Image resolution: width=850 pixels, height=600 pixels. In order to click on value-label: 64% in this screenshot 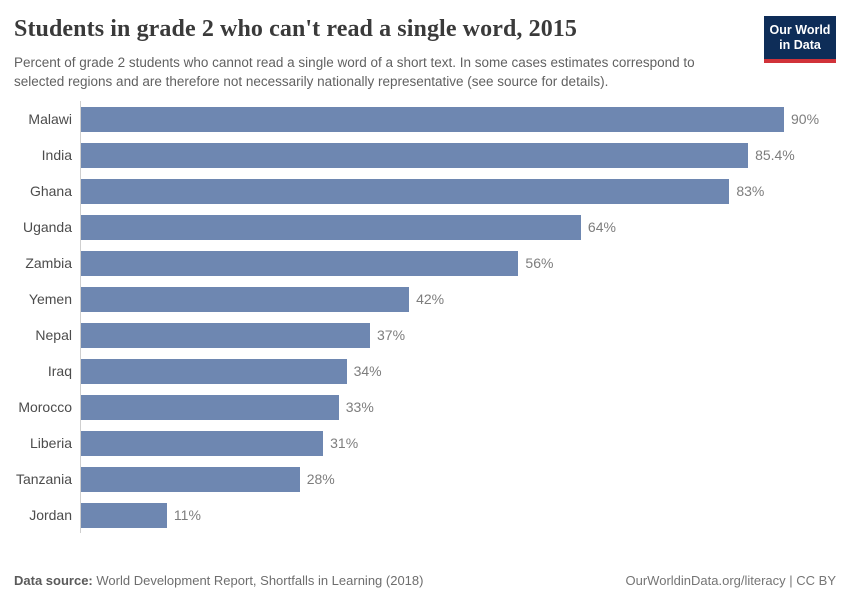, I will do `click(601, 227)`.